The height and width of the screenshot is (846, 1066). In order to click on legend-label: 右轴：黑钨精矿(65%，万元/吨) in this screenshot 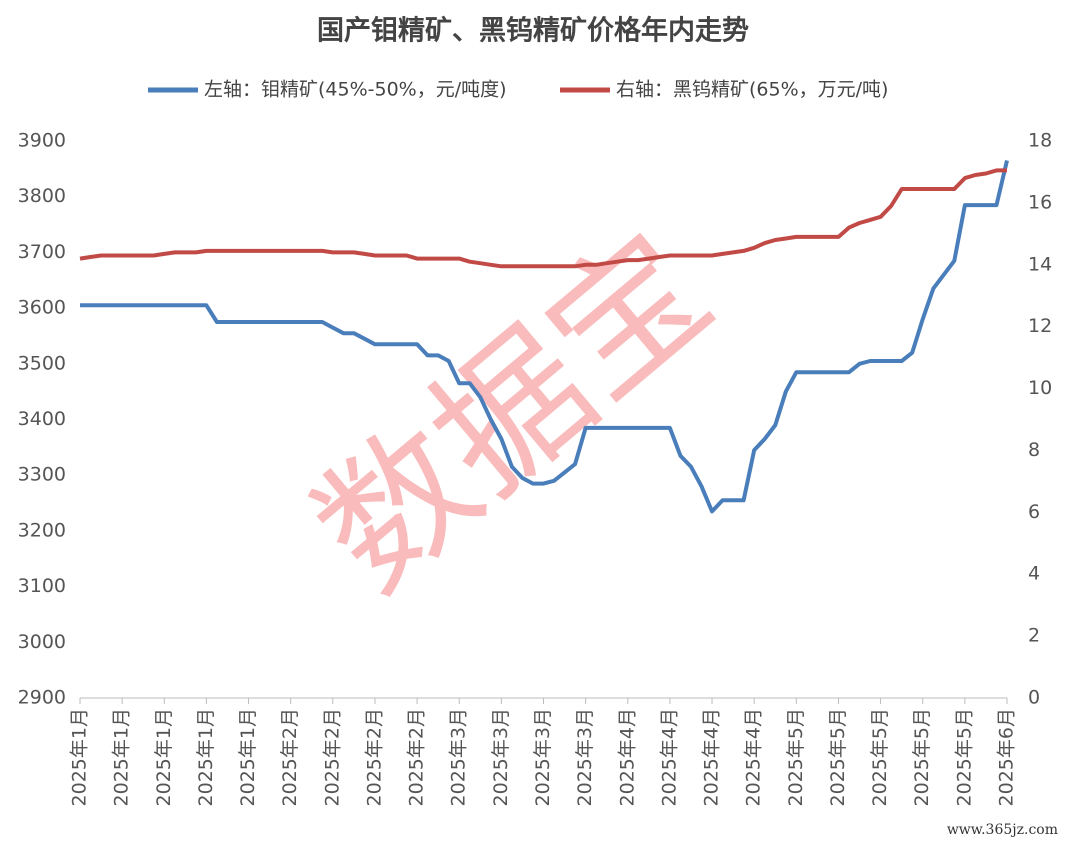, I will do `click(752, 90)`.